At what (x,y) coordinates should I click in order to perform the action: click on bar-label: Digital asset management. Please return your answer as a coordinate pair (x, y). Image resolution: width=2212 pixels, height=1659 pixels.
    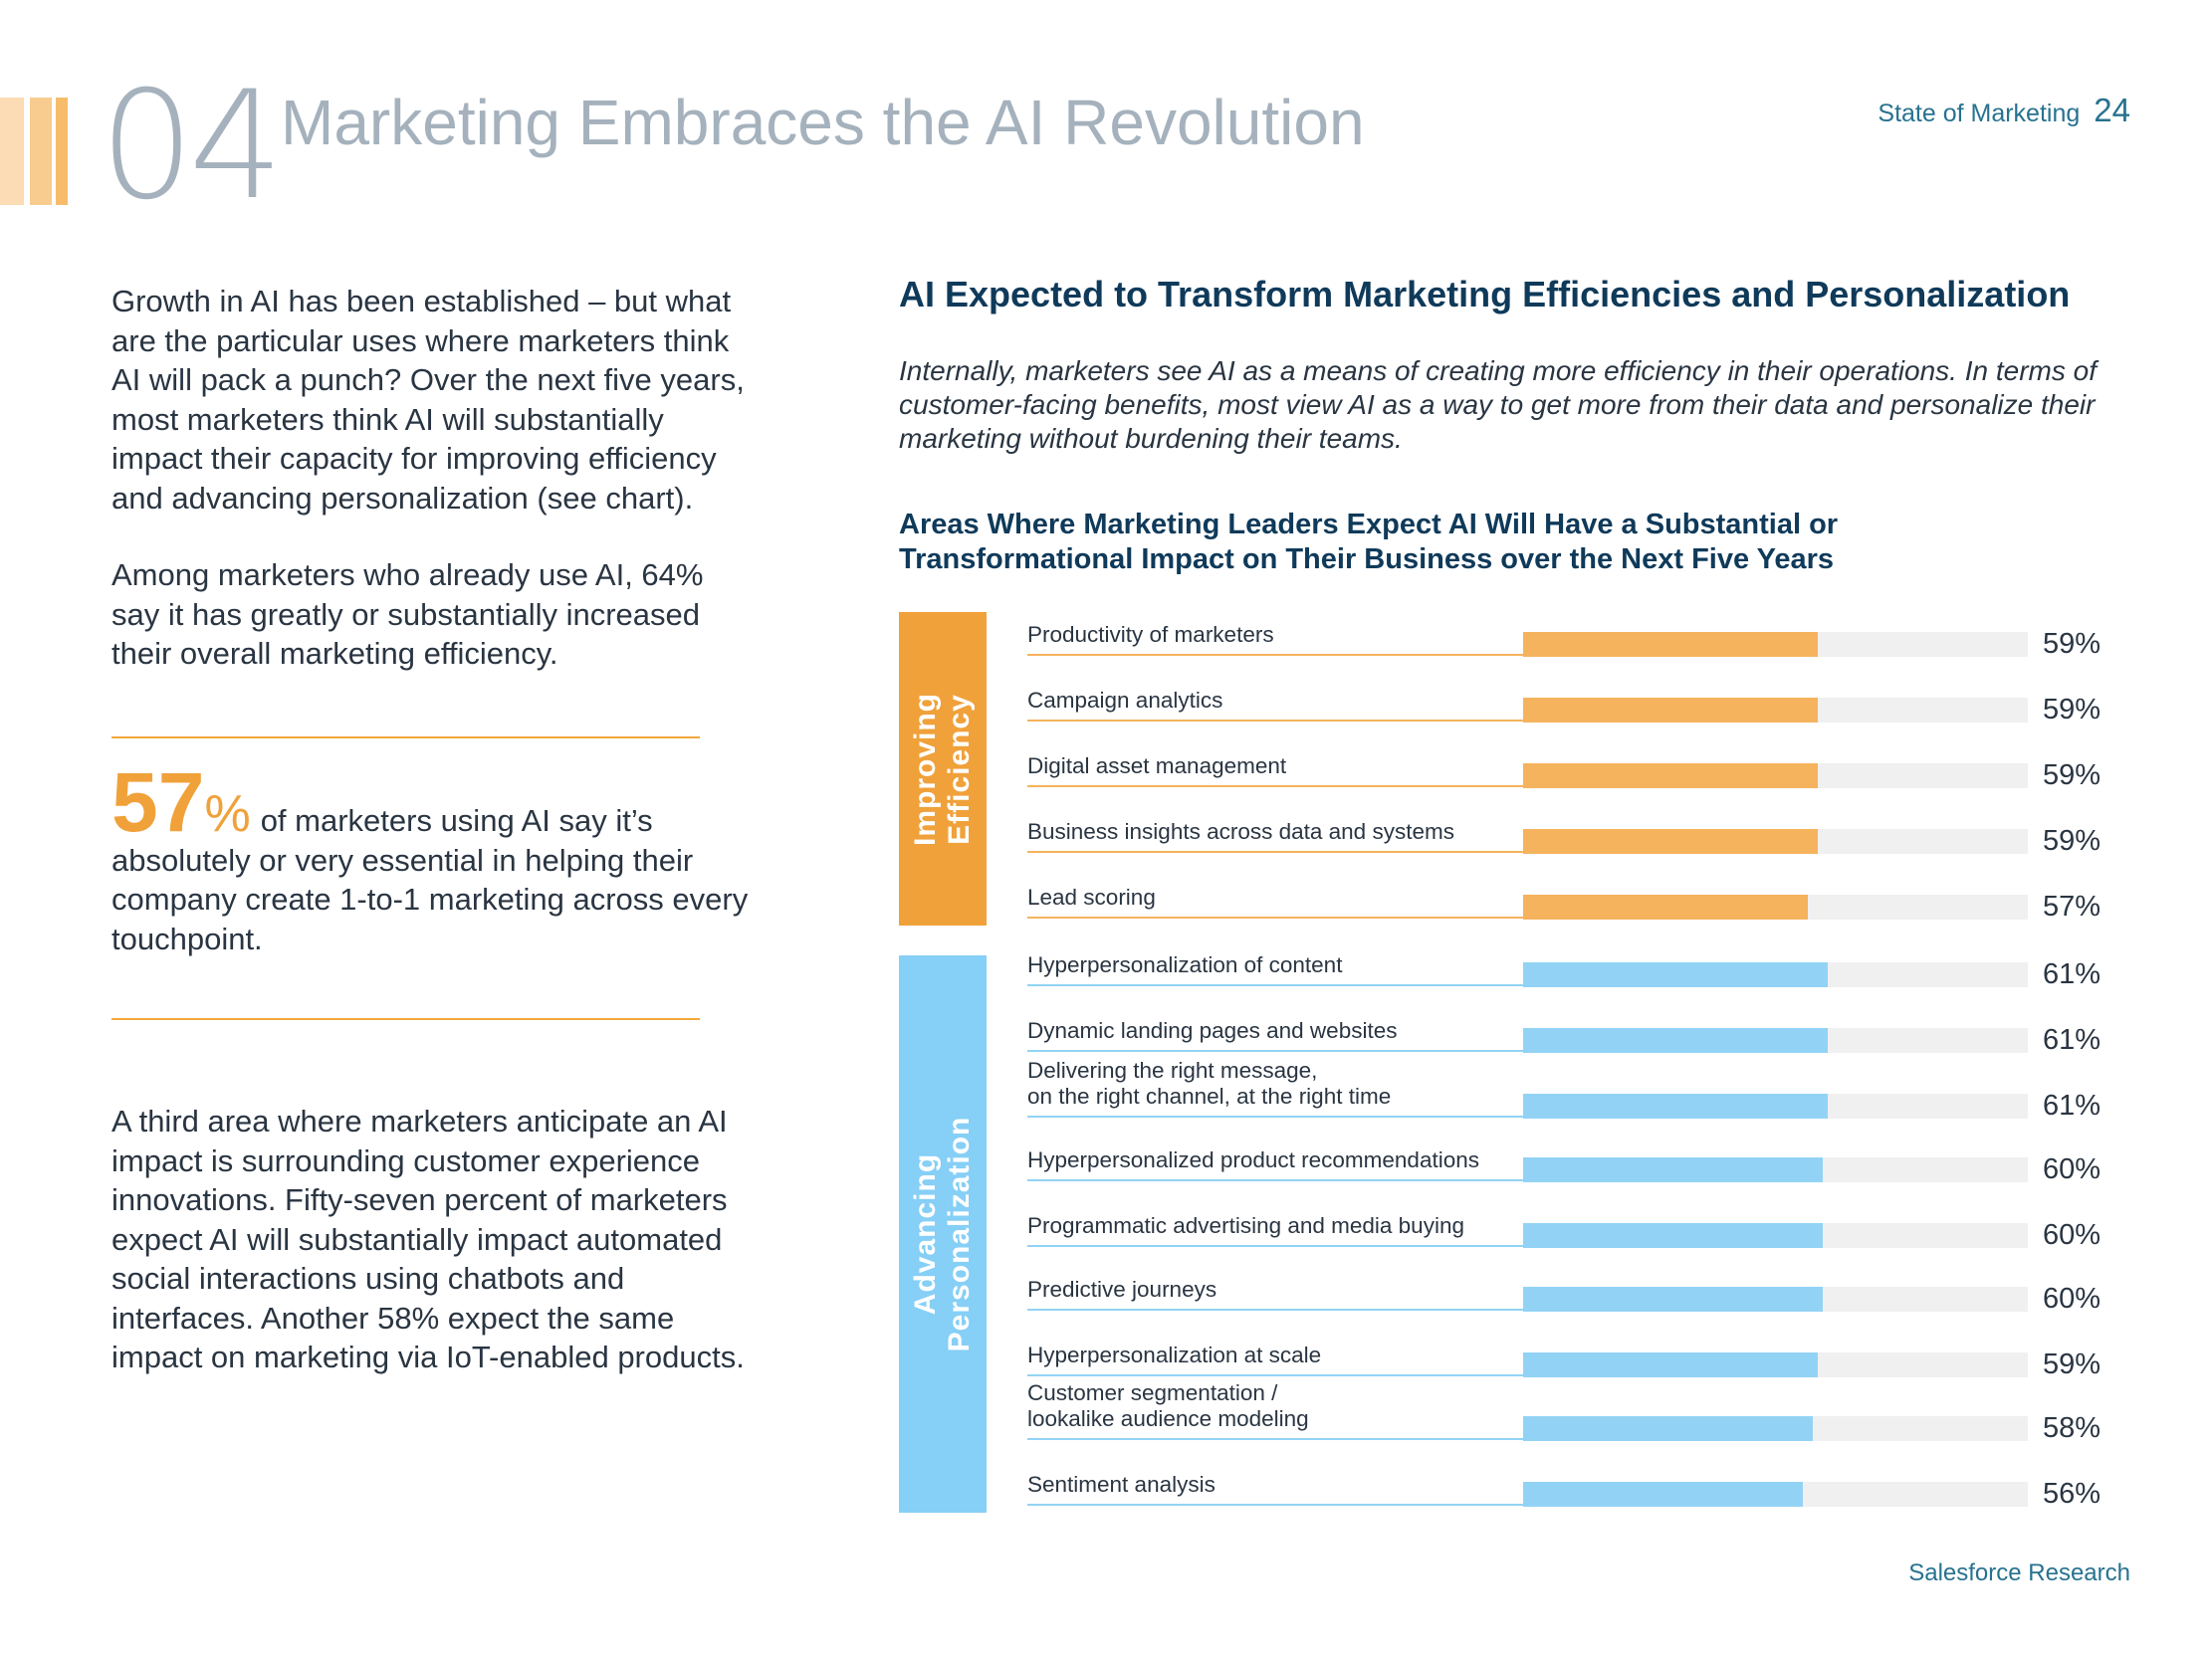
    Looking at the image, I should click on (1157, 765).